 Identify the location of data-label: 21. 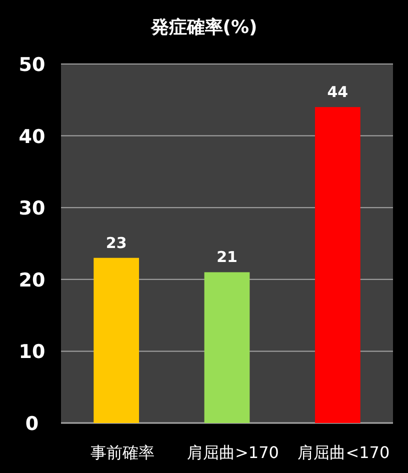
(227, 257).